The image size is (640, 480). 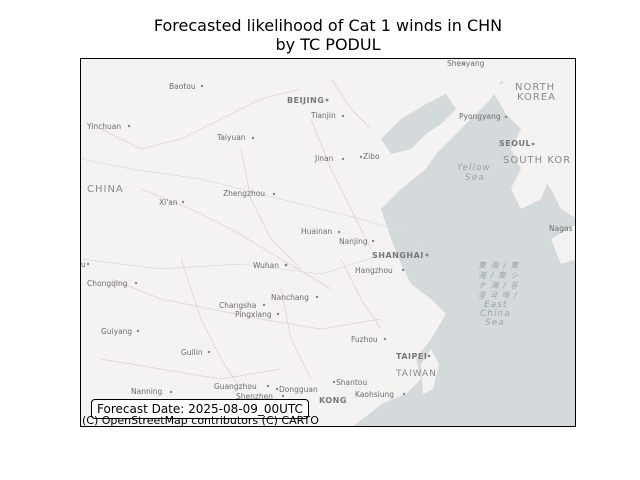 I want to click on label-shenyang: Shenyang, so click(x=466, y=63).